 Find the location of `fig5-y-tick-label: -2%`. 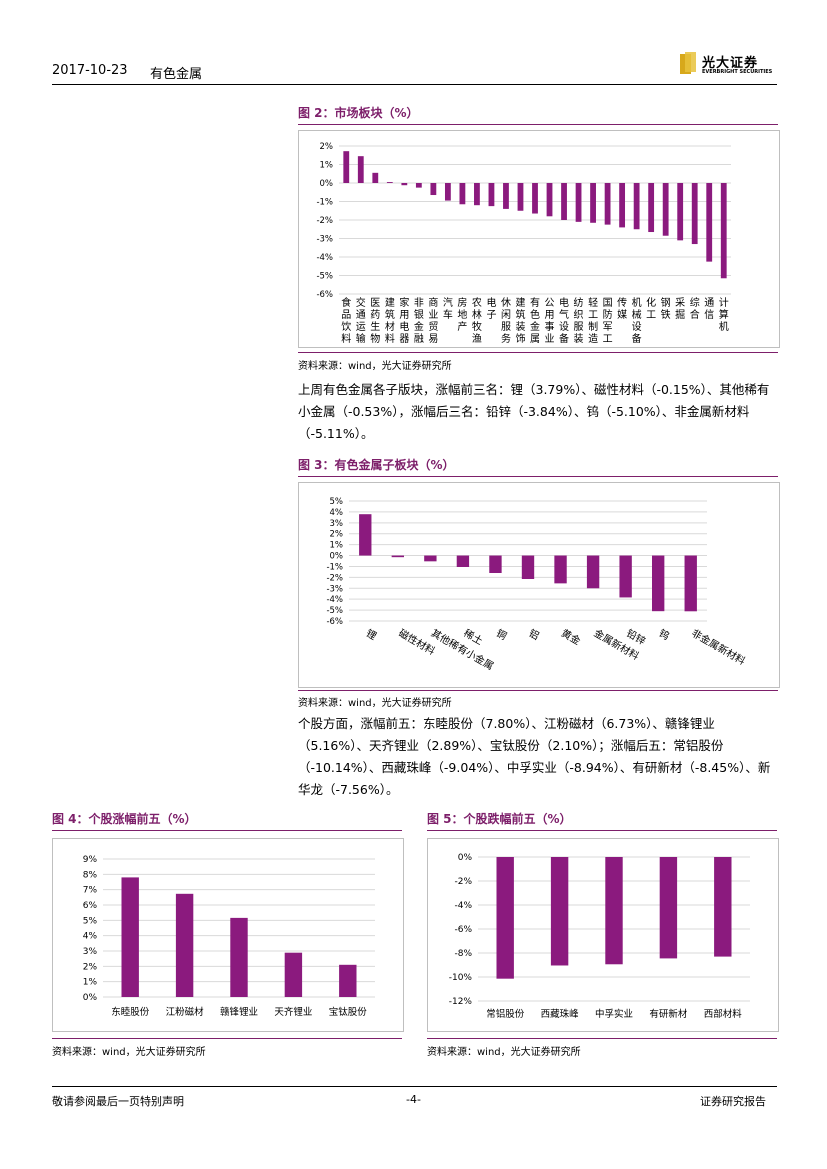

fig5-y-tick-label: -2% is located at coordinates (463, 882).